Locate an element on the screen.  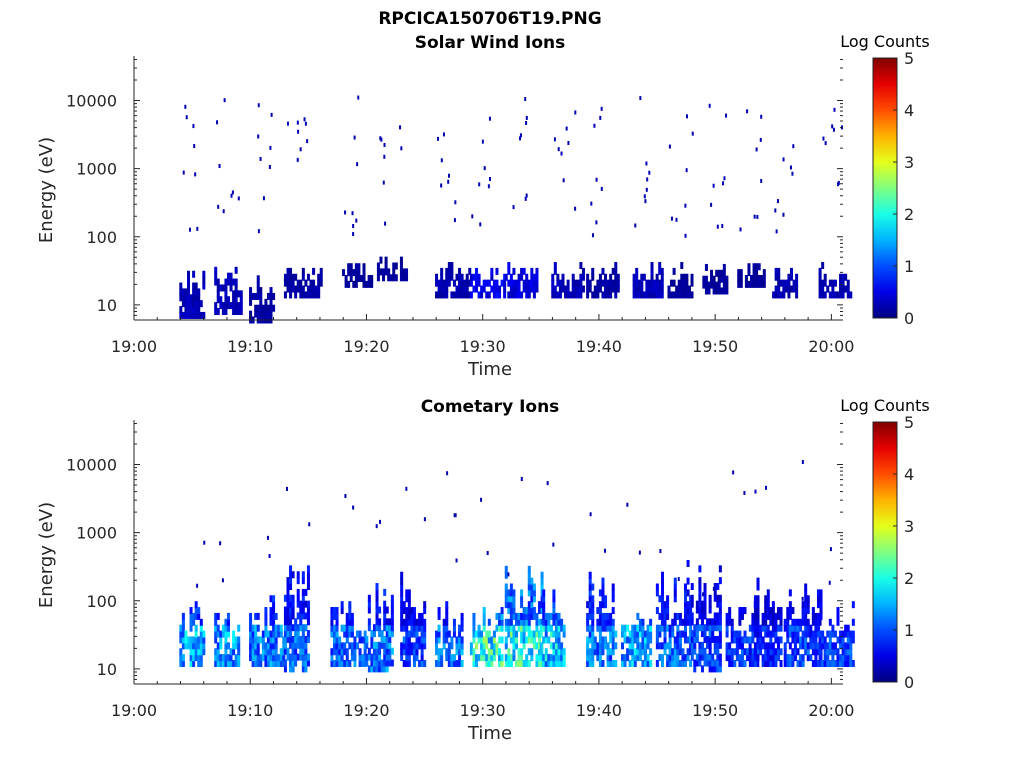
colorbar-tick-label: 3 is located at coordinates (909, 162).